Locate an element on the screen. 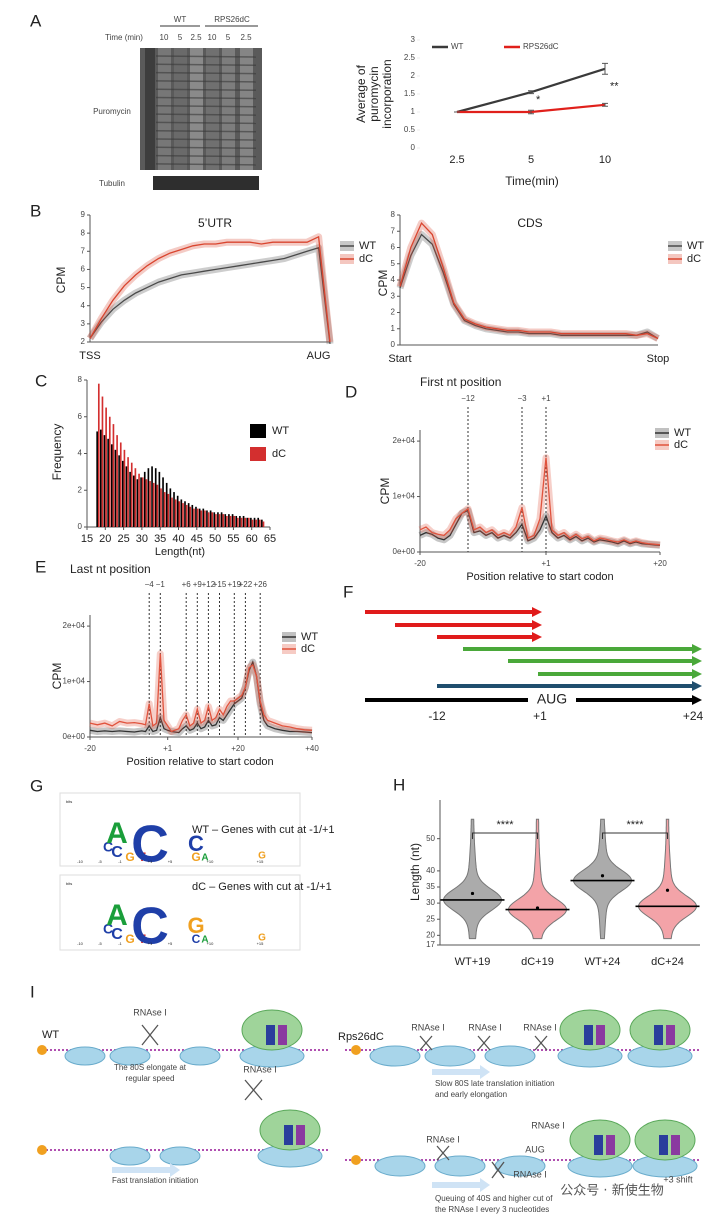  x-tick-label: 45 is located at coordinates (197, 539).